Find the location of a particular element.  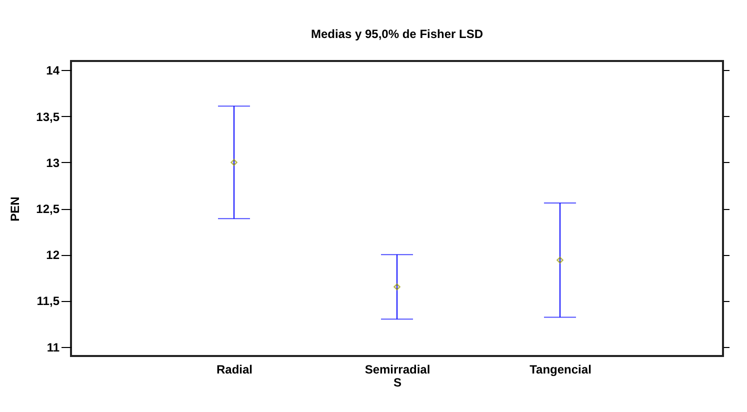

y-tick-label: 13 is located at coordinates (53, 163).